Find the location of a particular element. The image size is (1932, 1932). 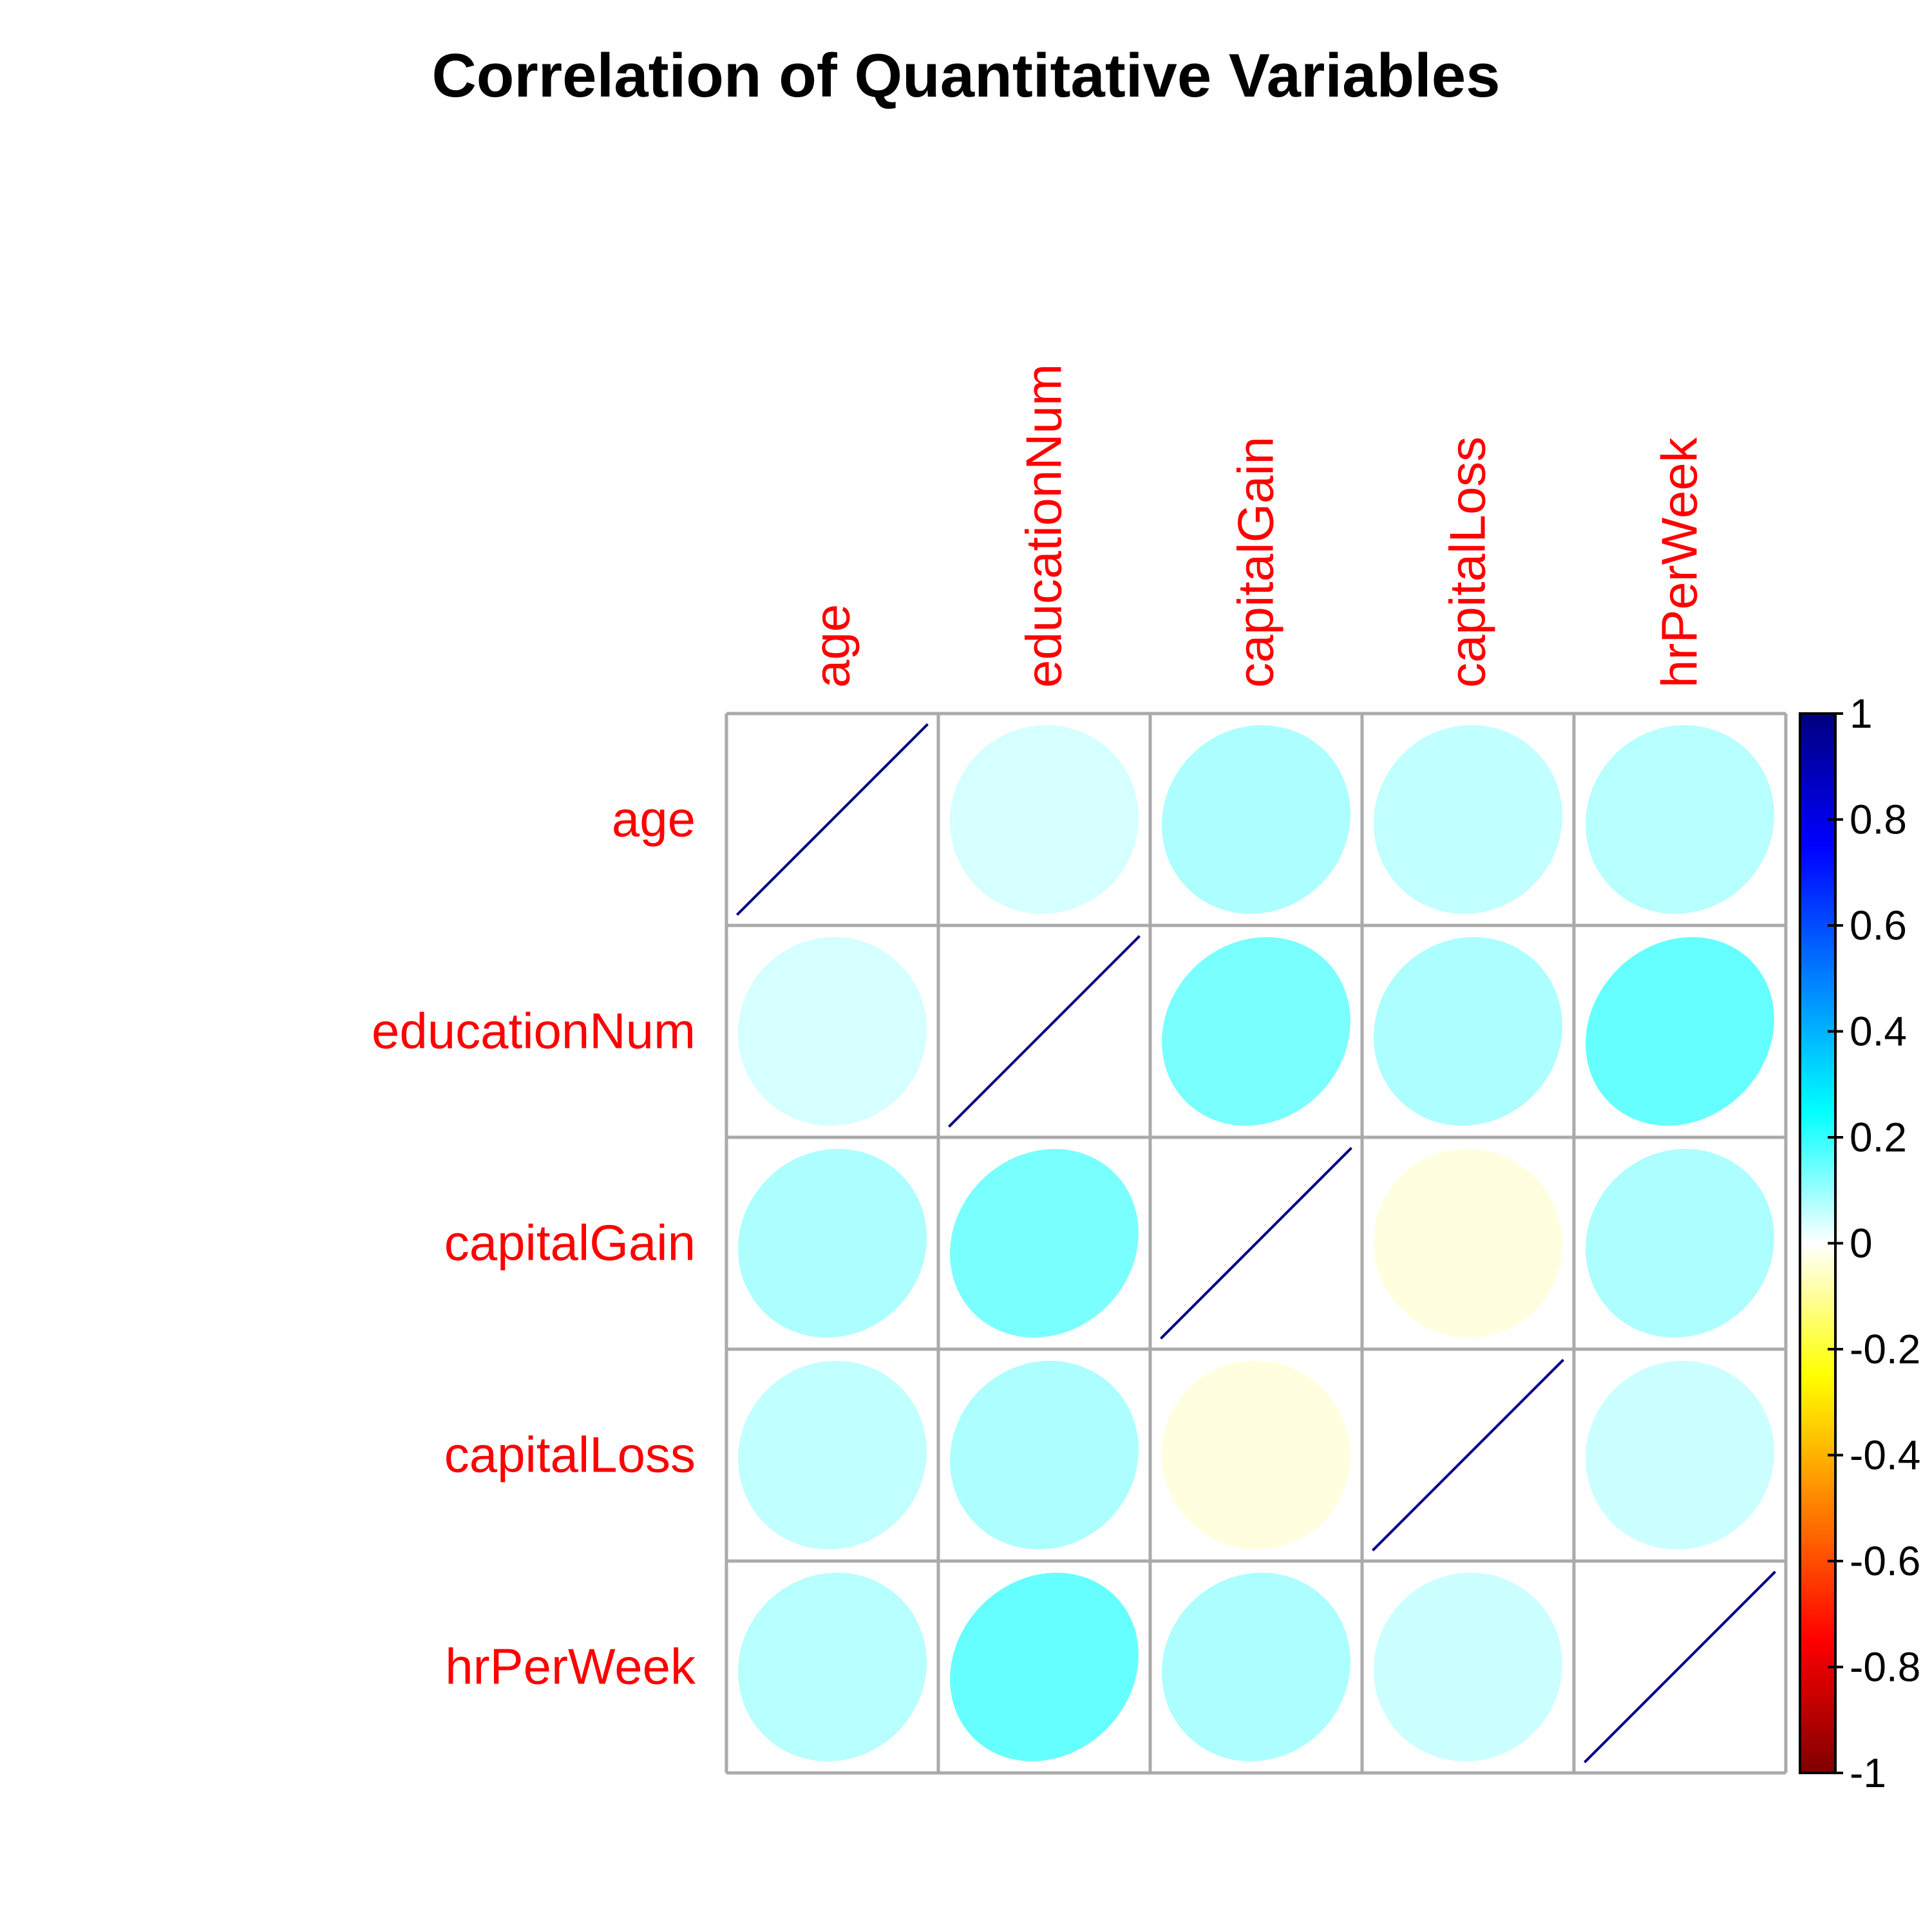

colorbar-tick-label: 0.2 is located at coordinates (1878, 1137).